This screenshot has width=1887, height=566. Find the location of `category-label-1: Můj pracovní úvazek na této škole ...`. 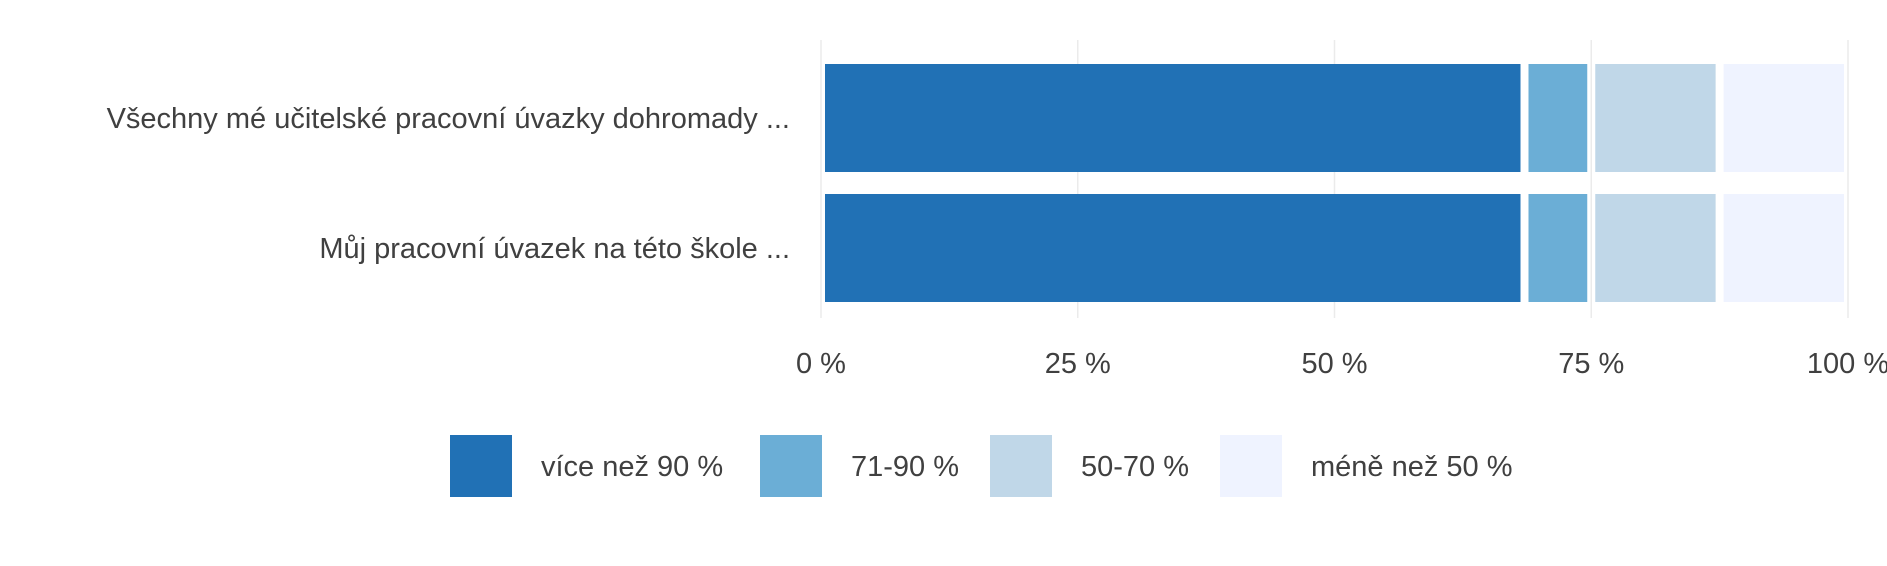

category-label-1: Můj pracovní úvazek na této škole ... is located at coordinates (554, 249).